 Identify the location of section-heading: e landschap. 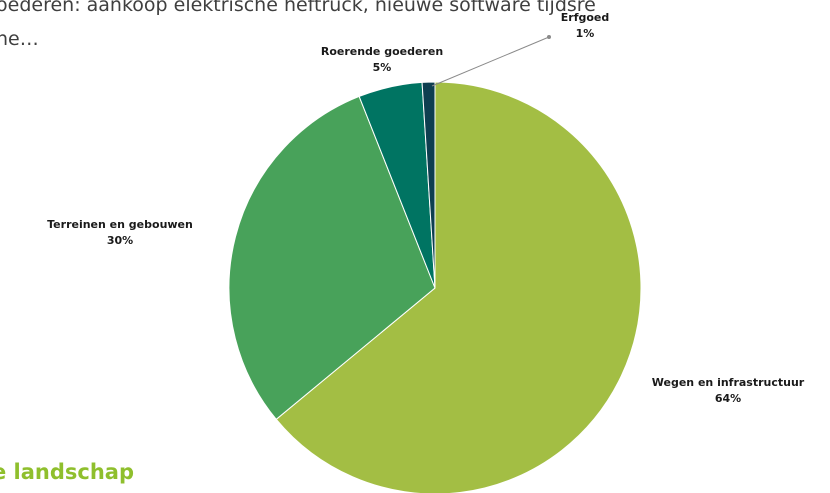
(67, 472).